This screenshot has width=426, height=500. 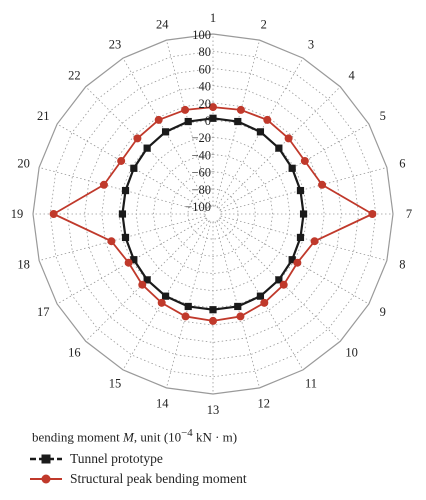 What do you see at coordinates (263, 403) in the screenshot?
I see `category-label: 12` at bounding box center [263, 403].